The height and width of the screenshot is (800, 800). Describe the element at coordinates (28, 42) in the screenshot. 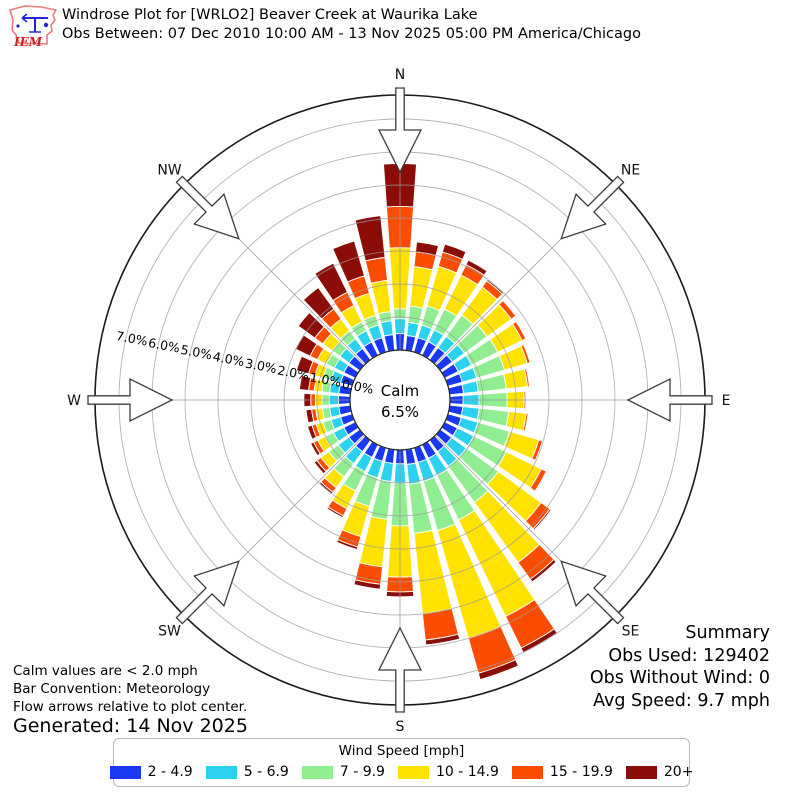

I see `iem-logo-text: IEM` at that location.